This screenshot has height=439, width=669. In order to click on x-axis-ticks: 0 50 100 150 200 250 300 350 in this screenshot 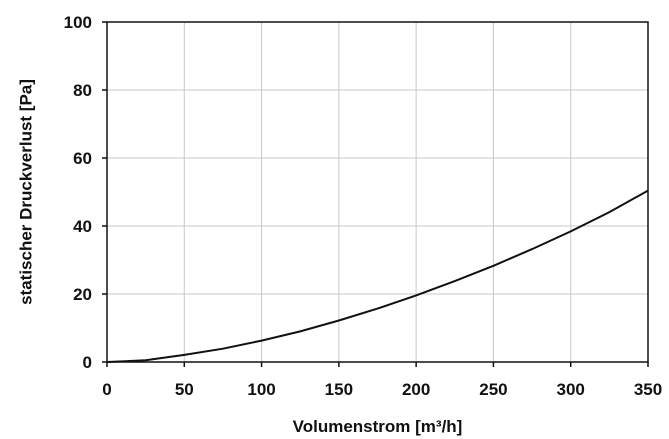, I will do `click(382, 380)`.